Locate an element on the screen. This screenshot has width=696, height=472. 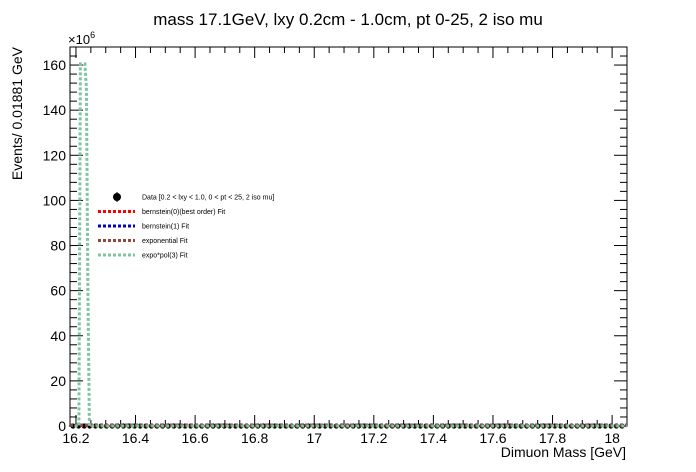
y-tick-label: 0 is located at coordinates (62, 426).